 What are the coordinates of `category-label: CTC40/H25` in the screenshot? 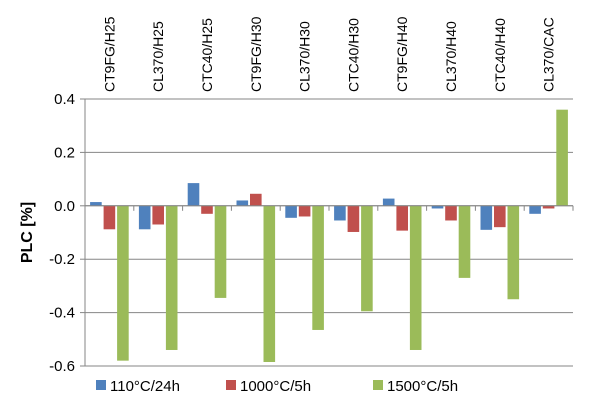 It's located at (207, 55).